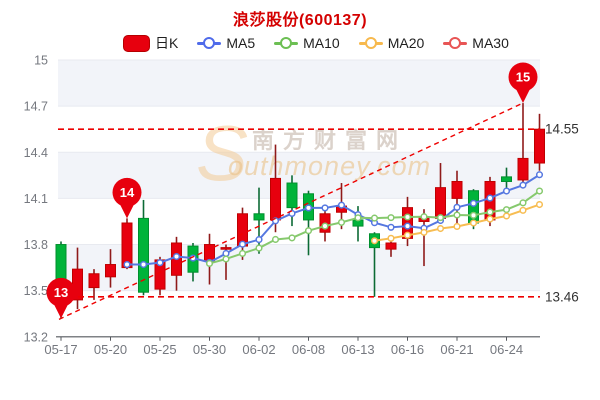  I want to click on legend-item-ma30: MA30, so click(476, 43).